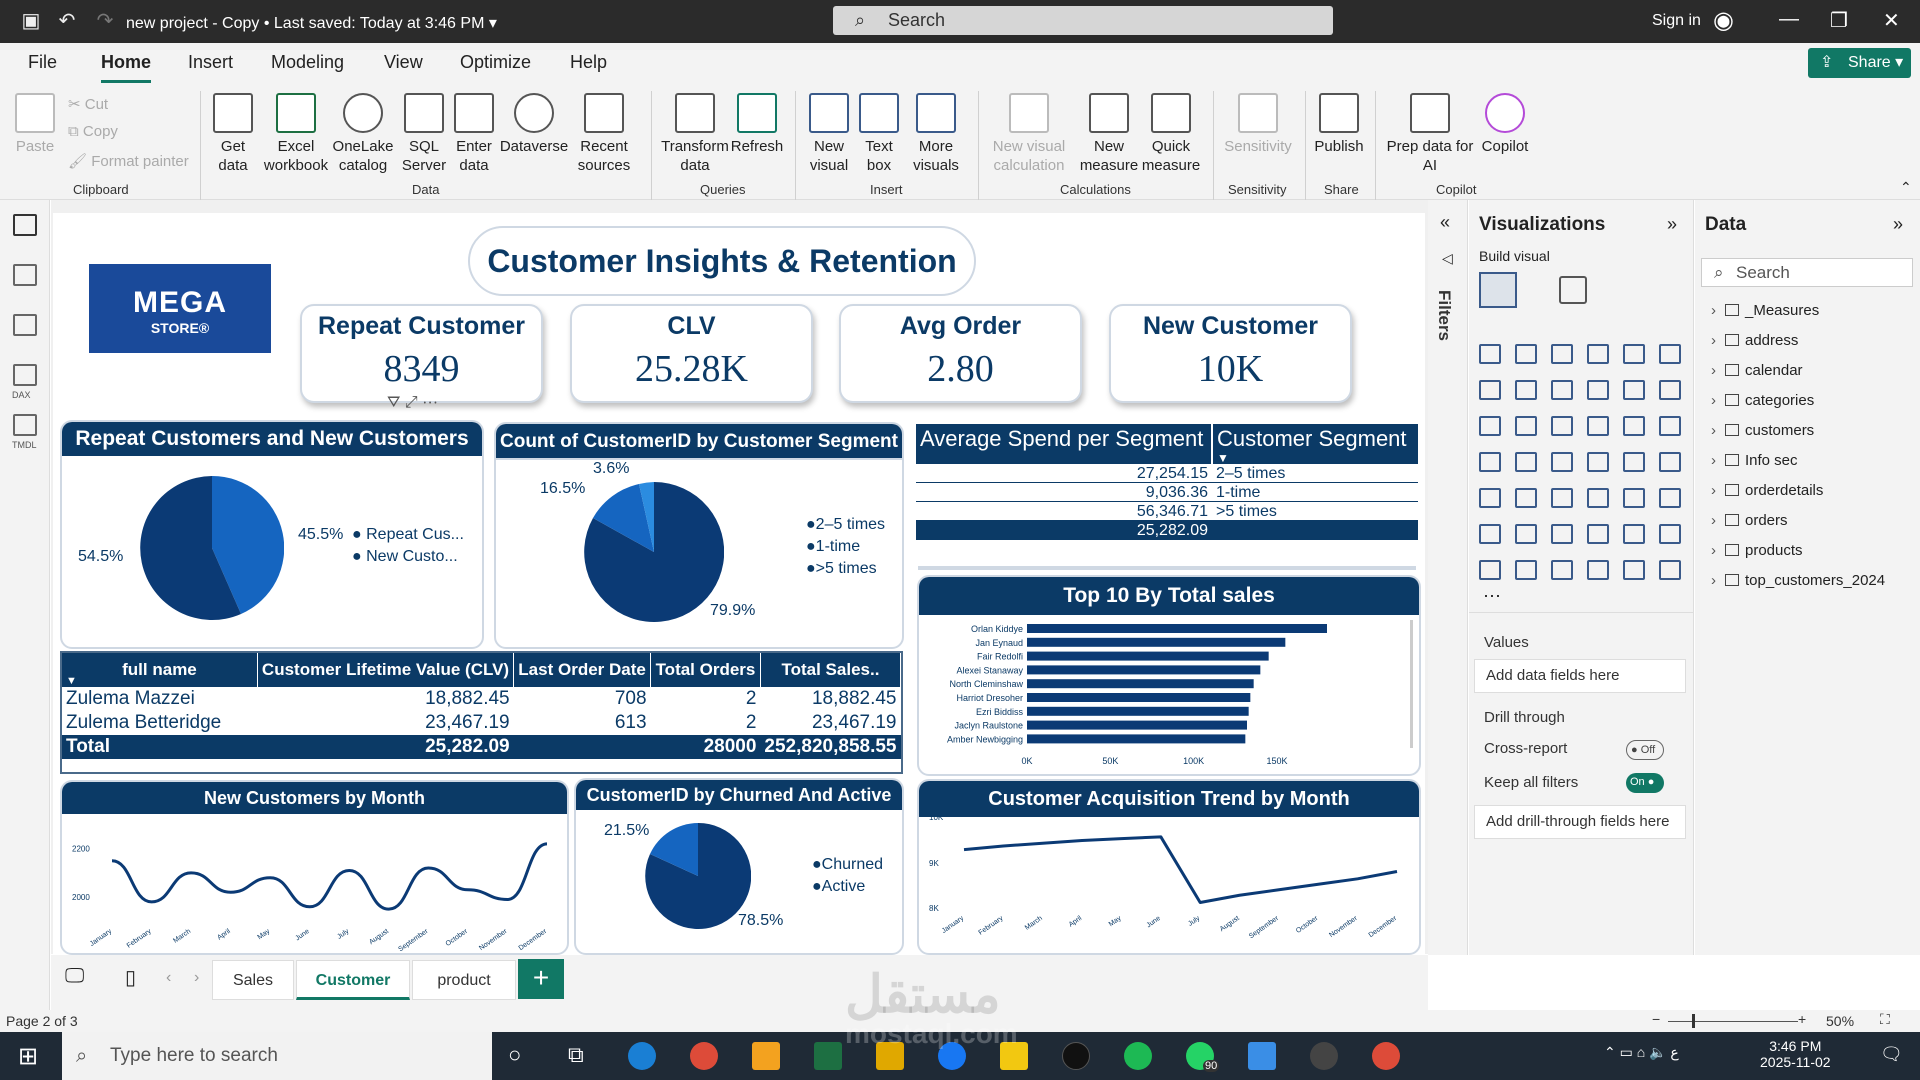 The image size is (1920, 1080). I want to click on col-total-orders: Total Orders, so click(705, 670).